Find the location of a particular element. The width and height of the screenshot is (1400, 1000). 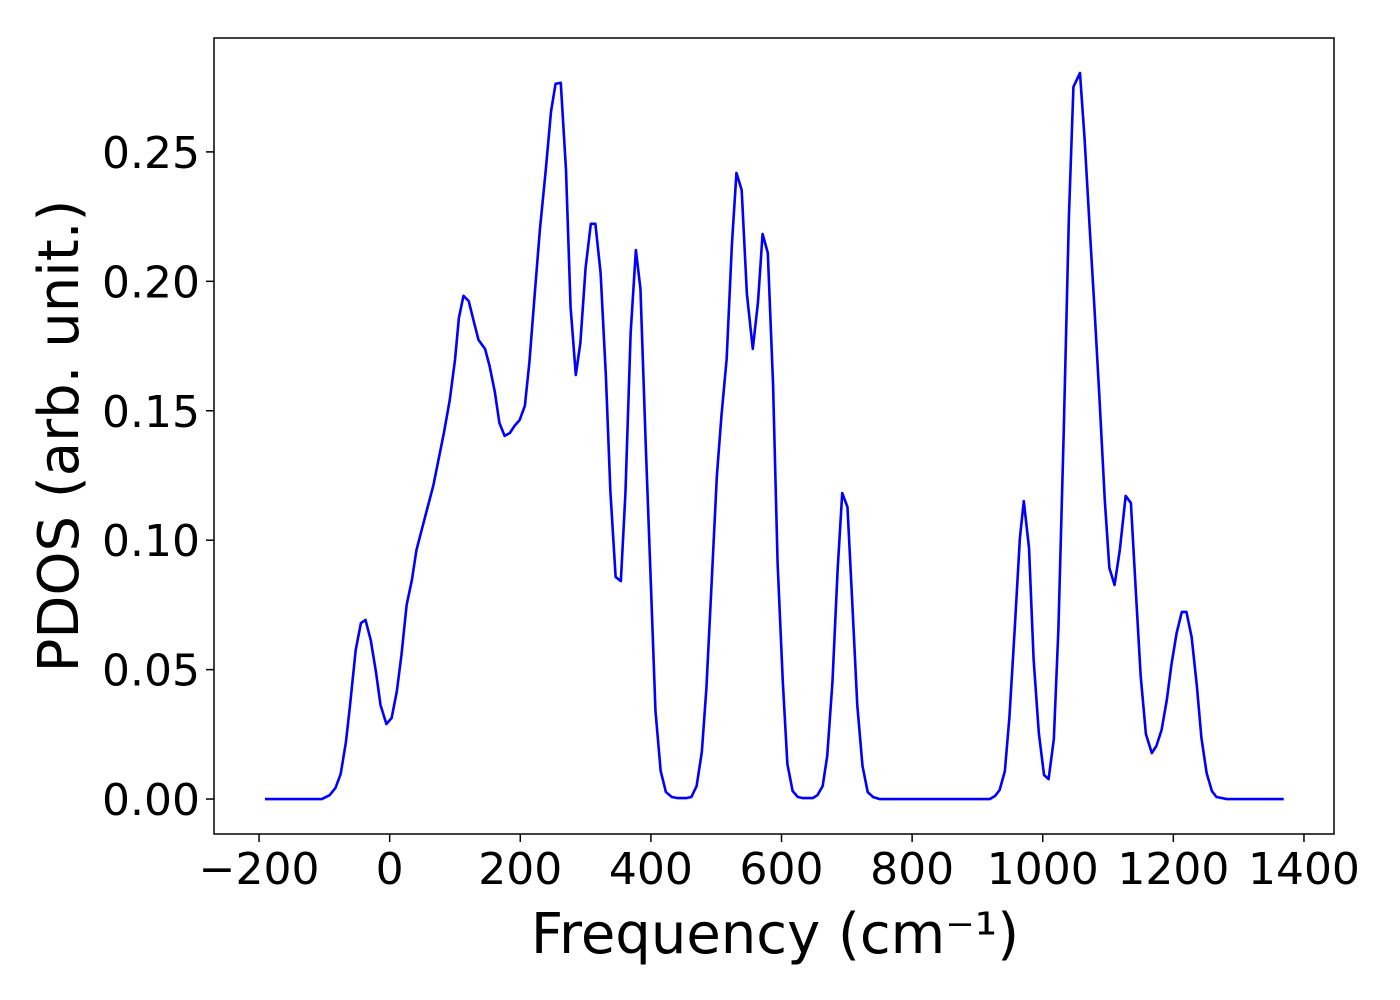

x-tick-label: 1400 is located at coordinates (1304, 869).